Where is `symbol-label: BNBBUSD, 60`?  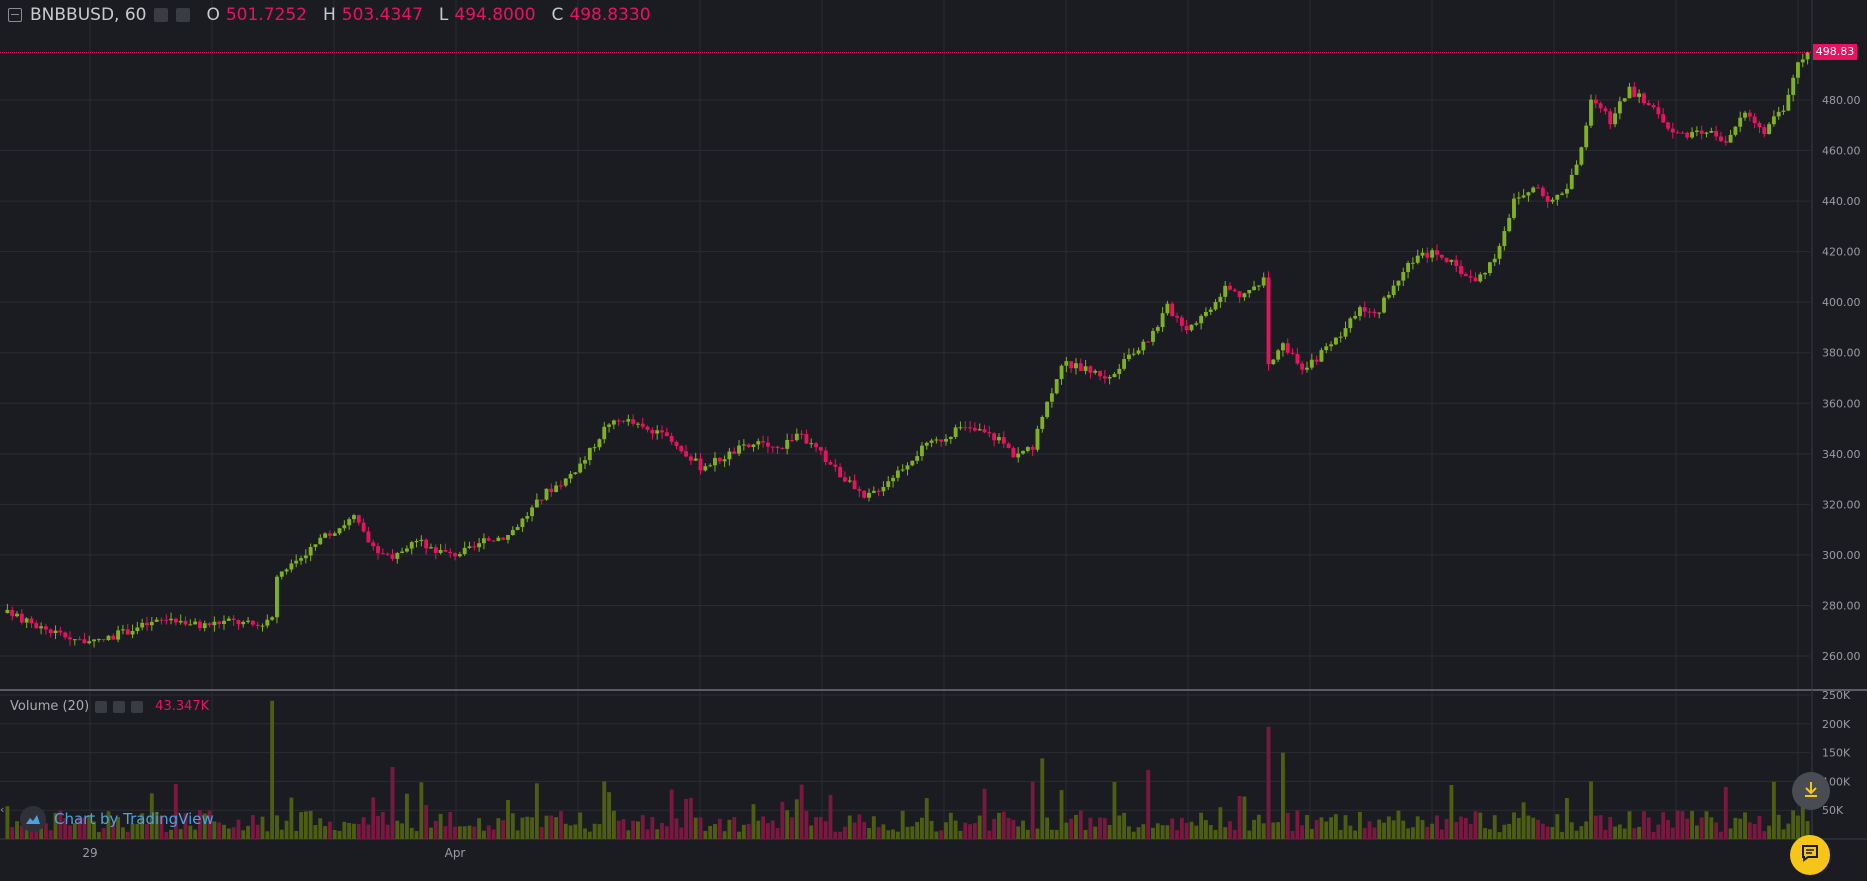
symbol-label: BNBBUSD, 60 is located at coordinates (88, 15).